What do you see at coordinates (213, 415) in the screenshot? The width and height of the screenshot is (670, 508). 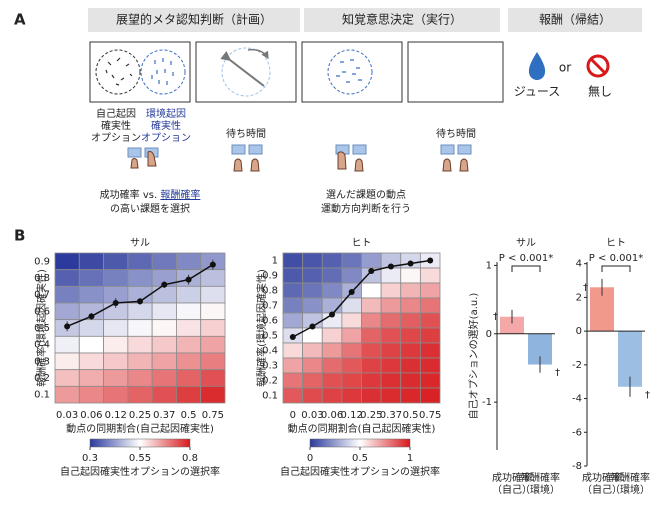 I see `x-tick-label: 0.75` at bounding box center [213, 415].